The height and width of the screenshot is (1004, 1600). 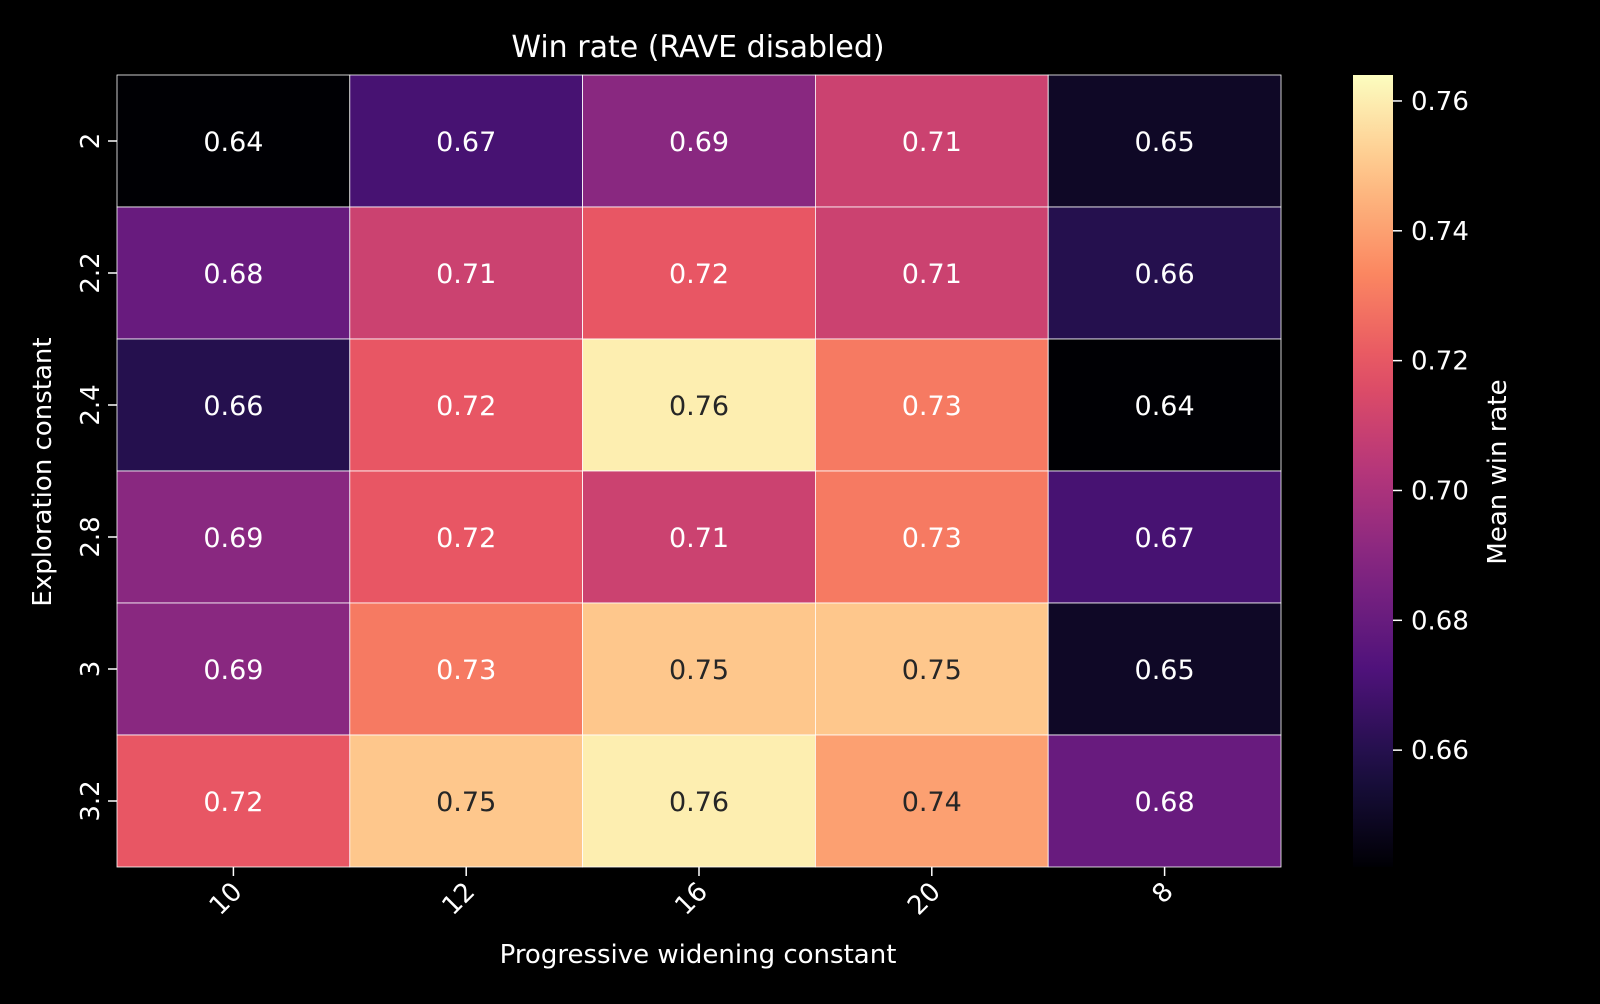 I want to click on y-tick-label: 2, so click(x=91, y=141).